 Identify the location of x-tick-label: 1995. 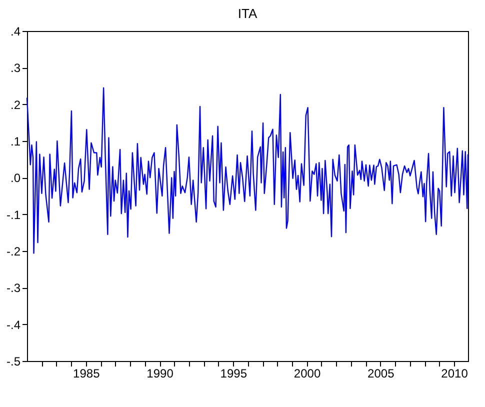
(234, 373).